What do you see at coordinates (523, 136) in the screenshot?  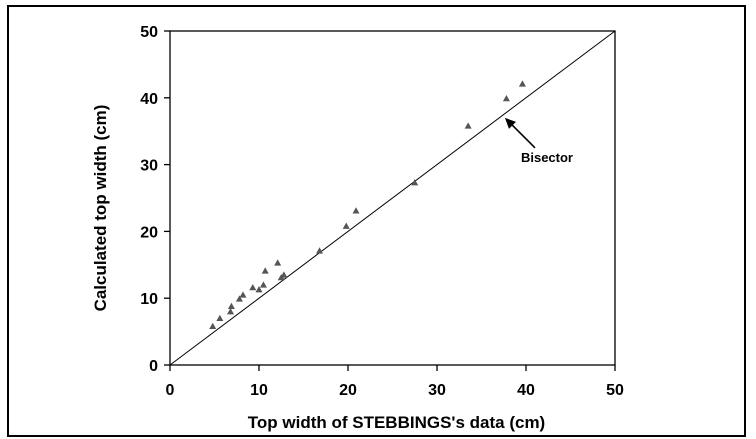 I see `bisector-arrow` at bounding box center [523, 136].